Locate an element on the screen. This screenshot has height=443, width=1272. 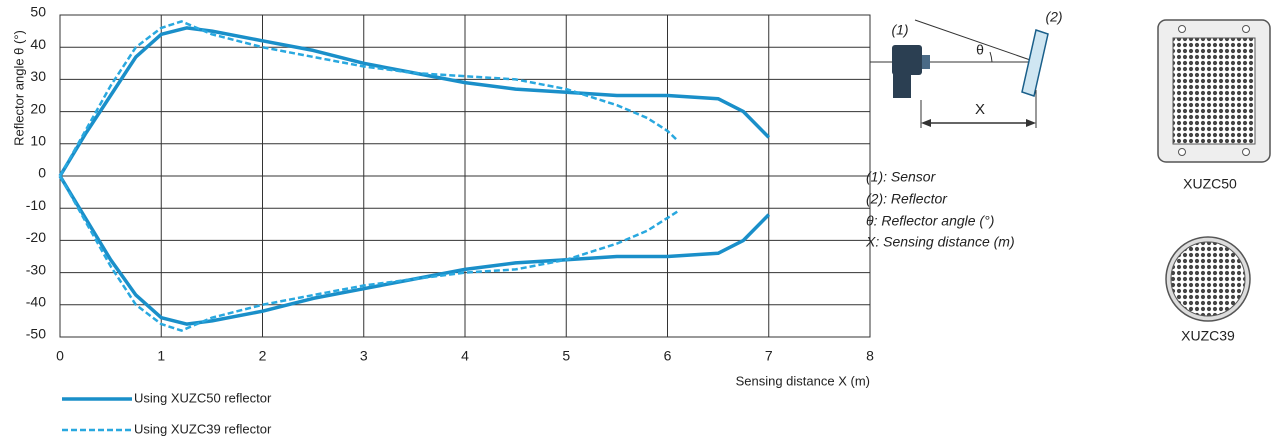
sensor-lens is located at coordinates (926, 62).